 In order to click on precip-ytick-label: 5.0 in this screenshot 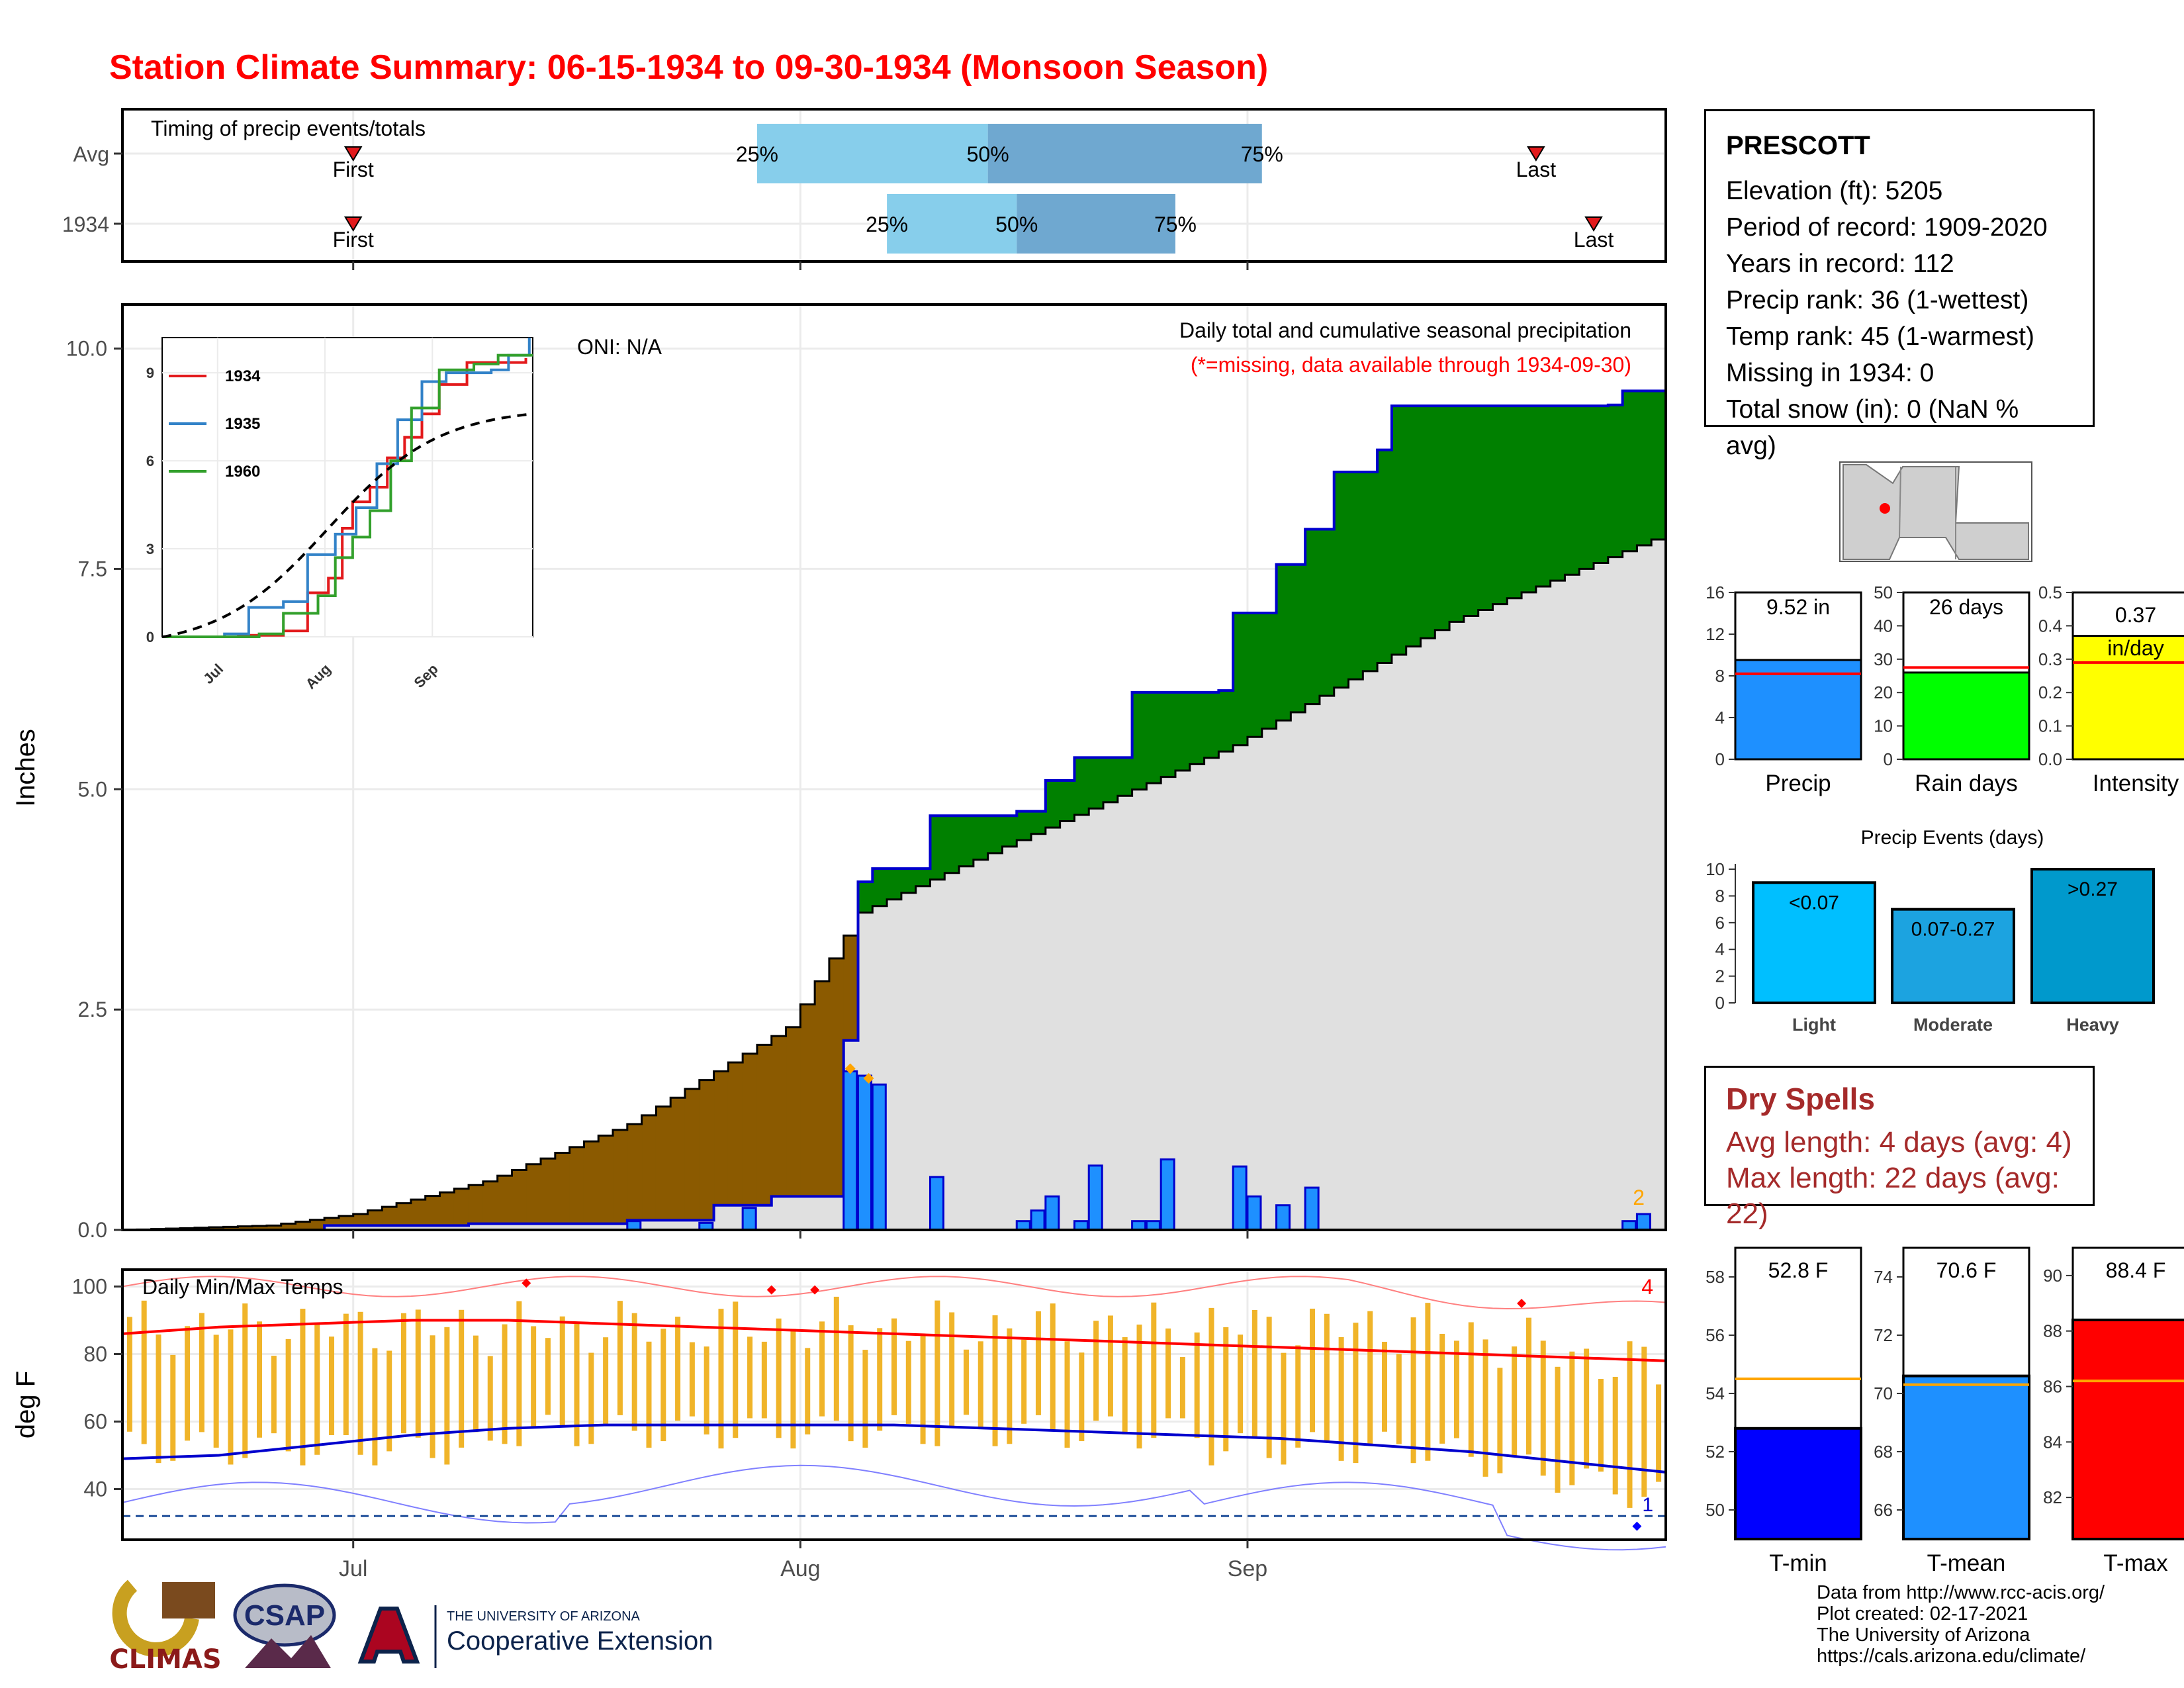, I will do `click(92, 789)`.